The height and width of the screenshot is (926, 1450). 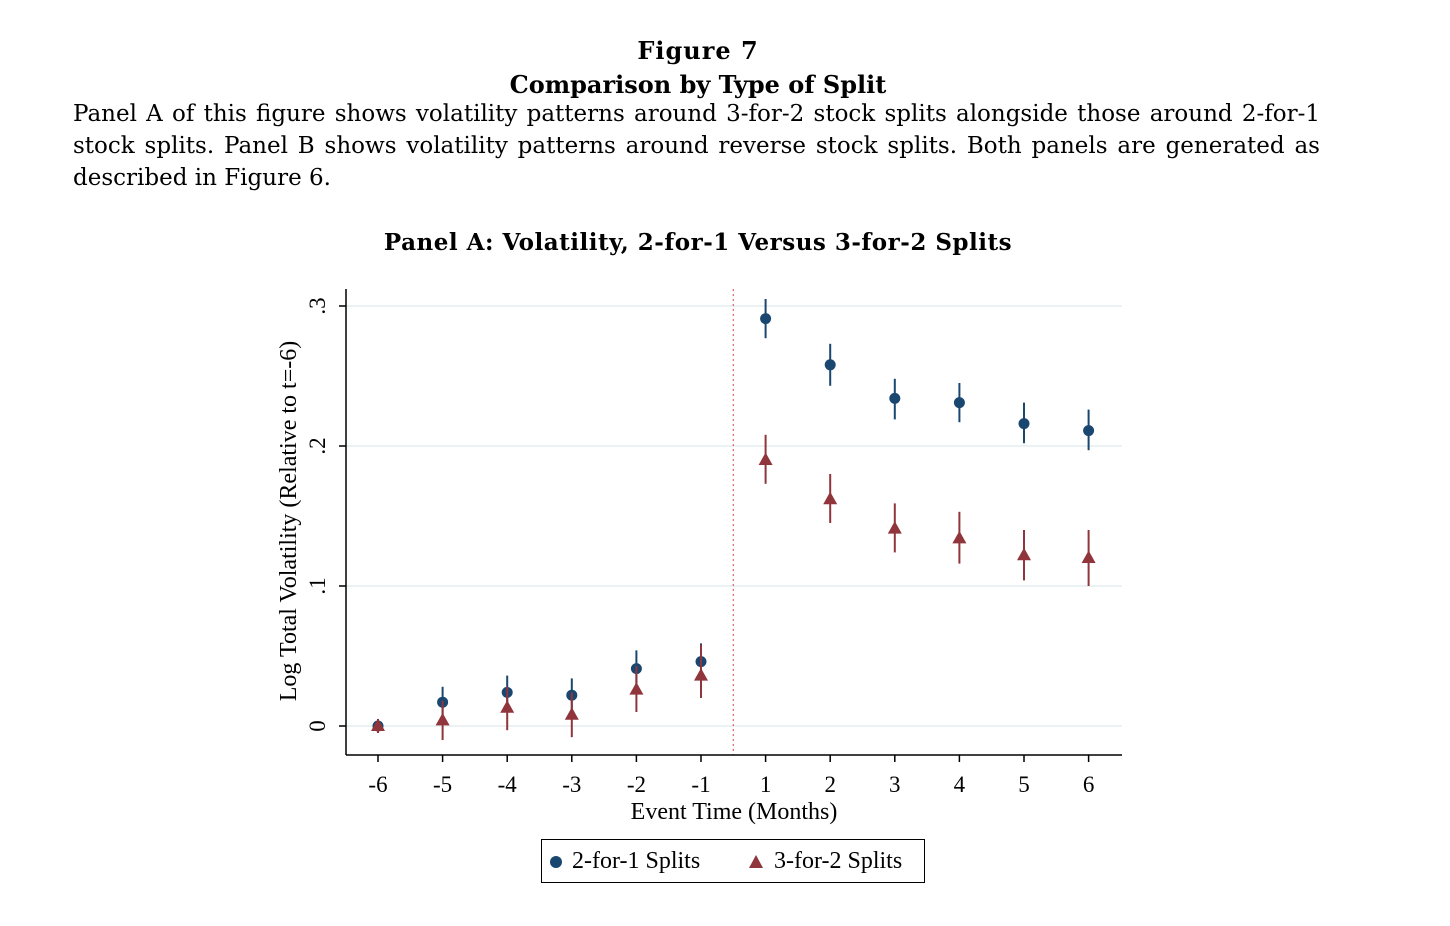 What do you see at coordinates (698, 84) in the screenshot?
I see `figure-title: Comparison by Type of Split` at bounding box center [698, 84].